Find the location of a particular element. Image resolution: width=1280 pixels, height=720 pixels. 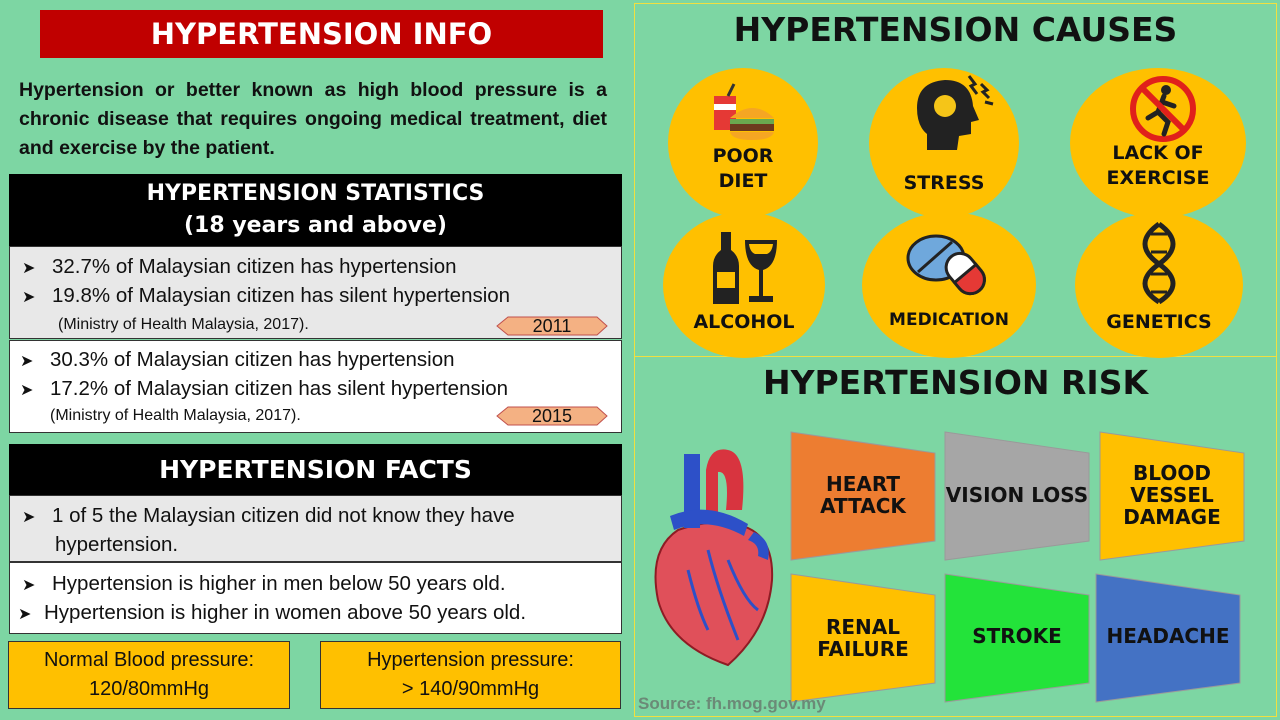

risk-label: FAILURE is located at coordinates (863, 649).